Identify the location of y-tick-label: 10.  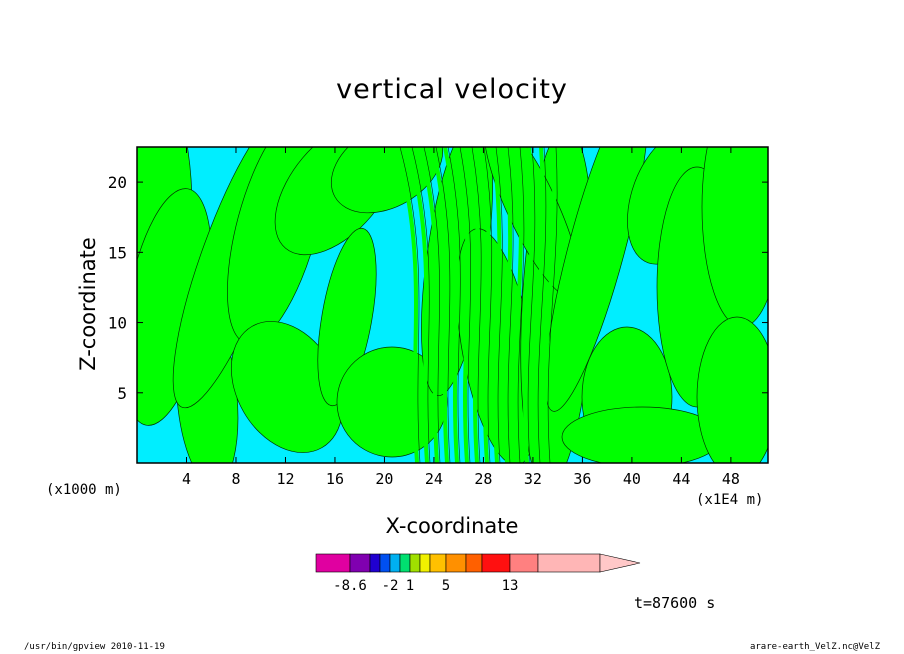
(117, 323).